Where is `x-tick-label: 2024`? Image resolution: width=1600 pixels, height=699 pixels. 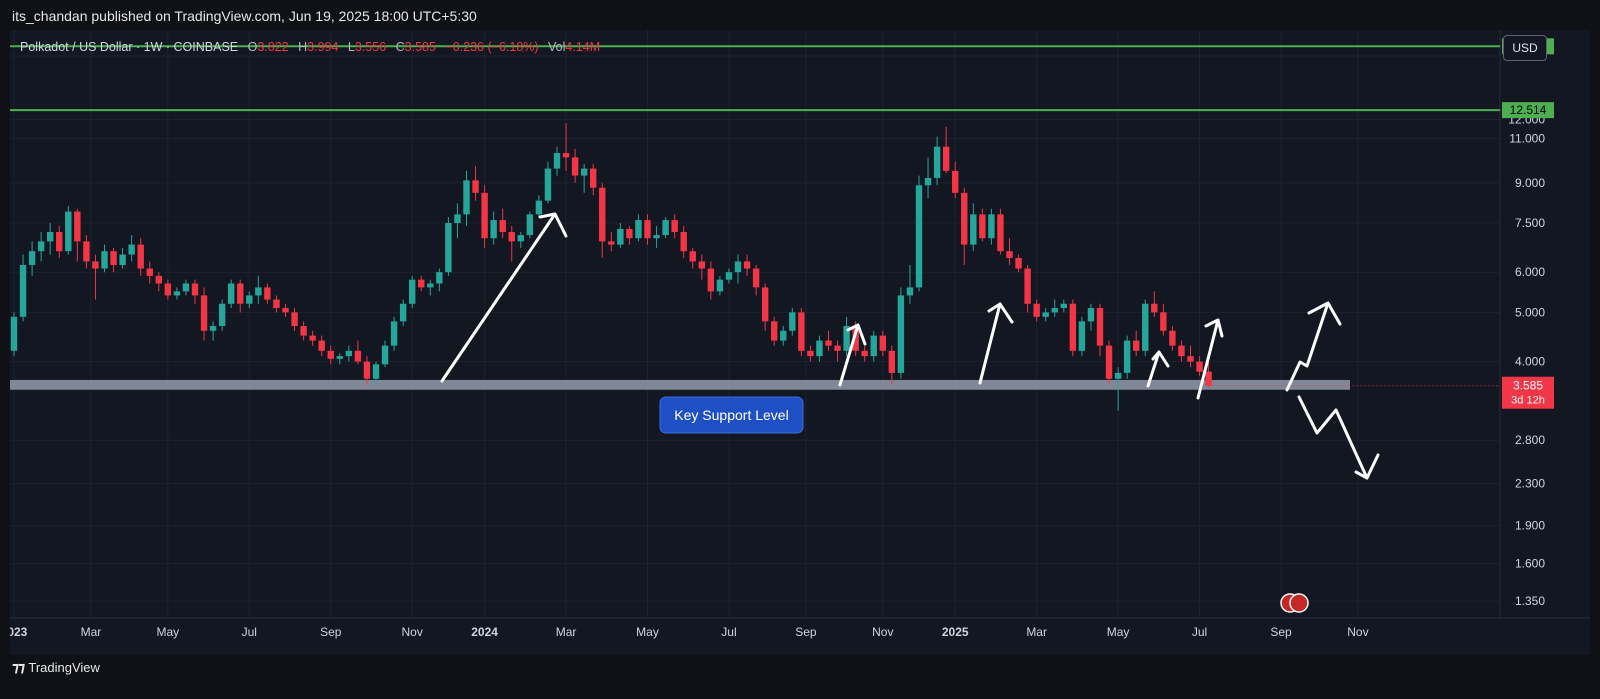 x-tick-label: 2024 is located at coordinates (484, 632).